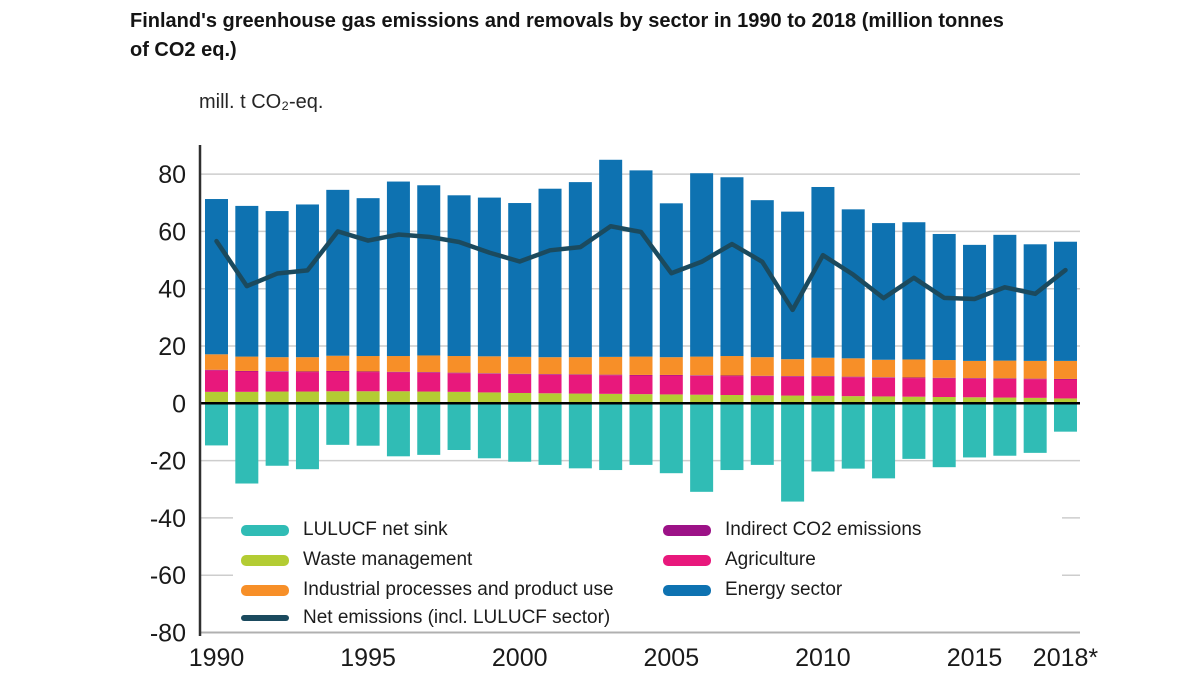 The image size is (1200, 675). What do you see at coordinates (179, 404) in the screenshot?
I see `y-tick-label: 0` at bounding box center [179, 404].